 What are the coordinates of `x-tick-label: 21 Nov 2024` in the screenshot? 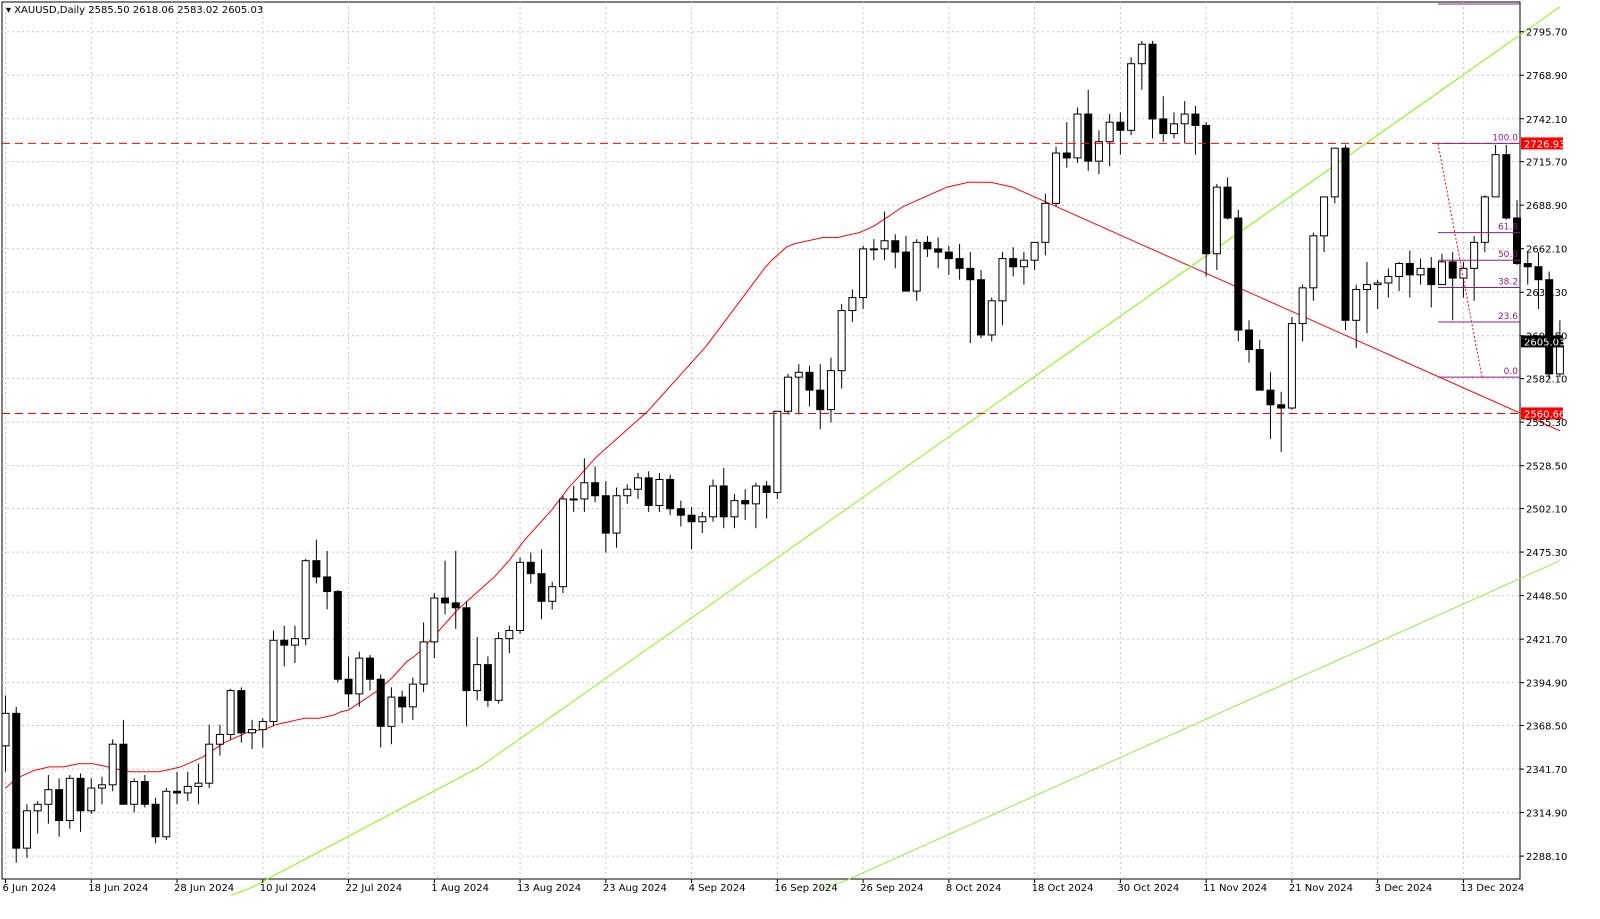 It's located at (1321, 888).